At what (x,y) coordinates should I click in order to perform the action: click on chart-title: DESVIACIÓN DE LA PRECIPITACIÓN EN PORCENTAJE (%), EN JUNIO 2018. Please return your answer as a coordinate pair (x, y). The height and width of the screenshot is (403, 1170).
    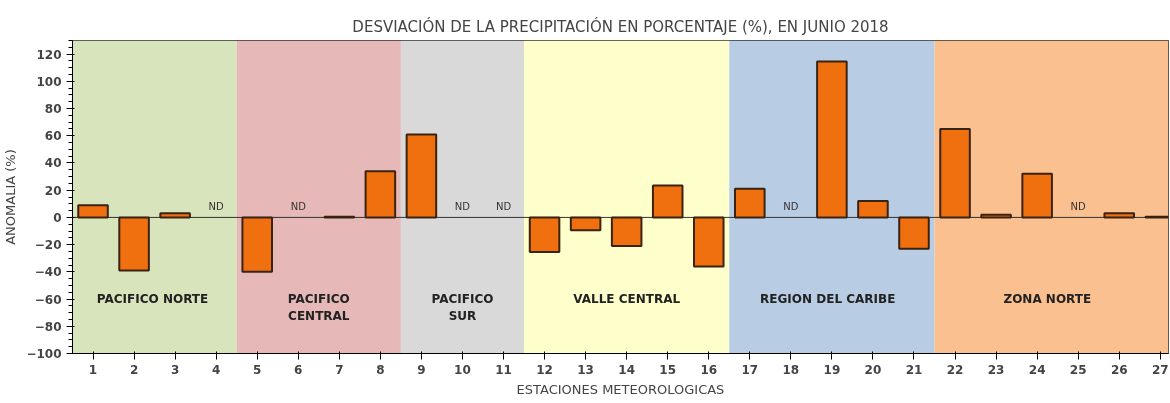
    Looking at the image, I should click on (620, 26).